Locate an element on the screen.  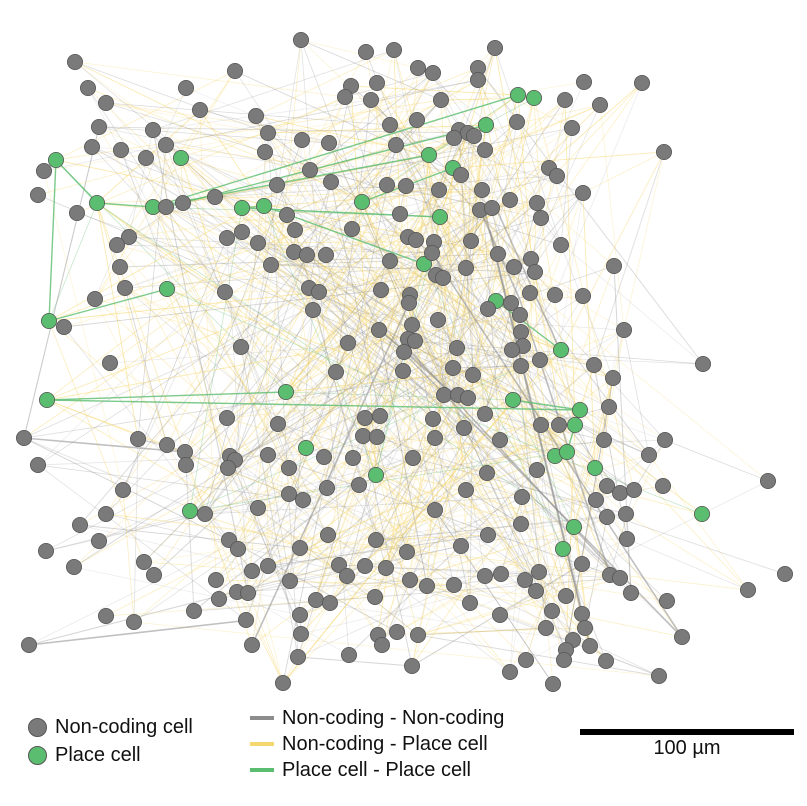
legend-label: Place cell is located at coordinates (98, 755).